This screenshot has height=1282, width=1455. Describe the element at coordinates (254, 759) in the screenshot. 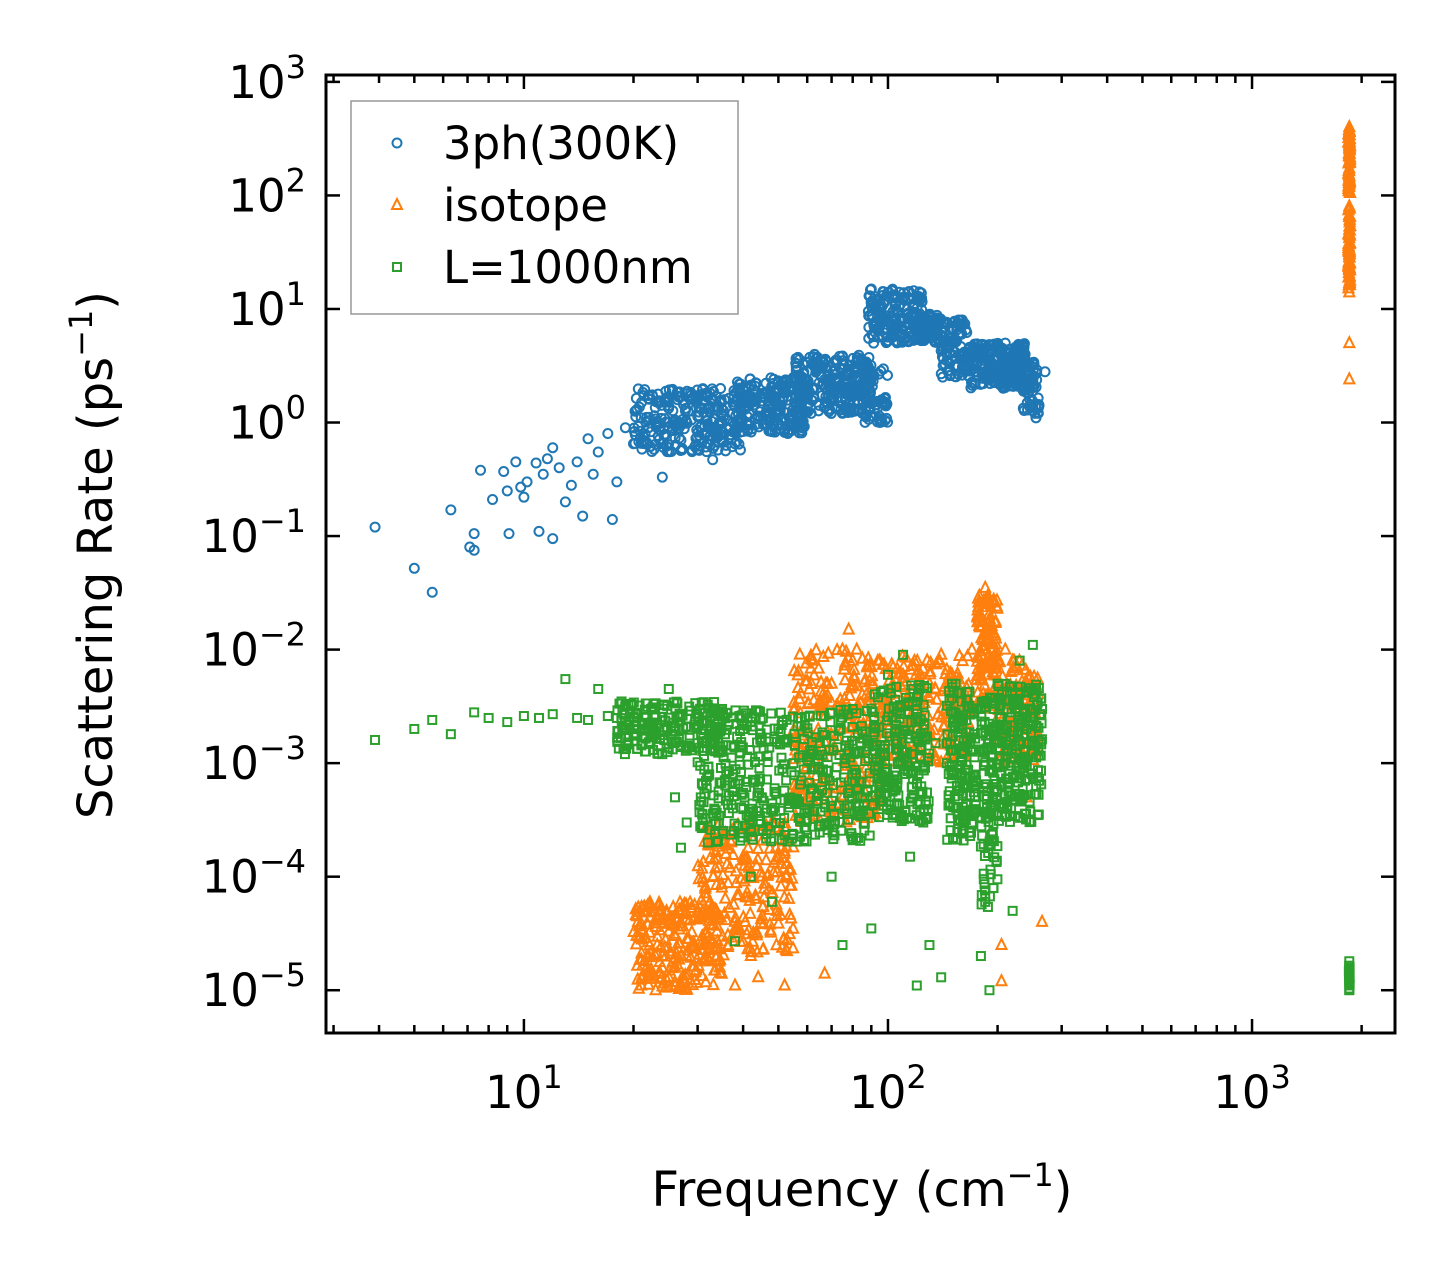

I see `y-tick-label: 10−3` at that location.